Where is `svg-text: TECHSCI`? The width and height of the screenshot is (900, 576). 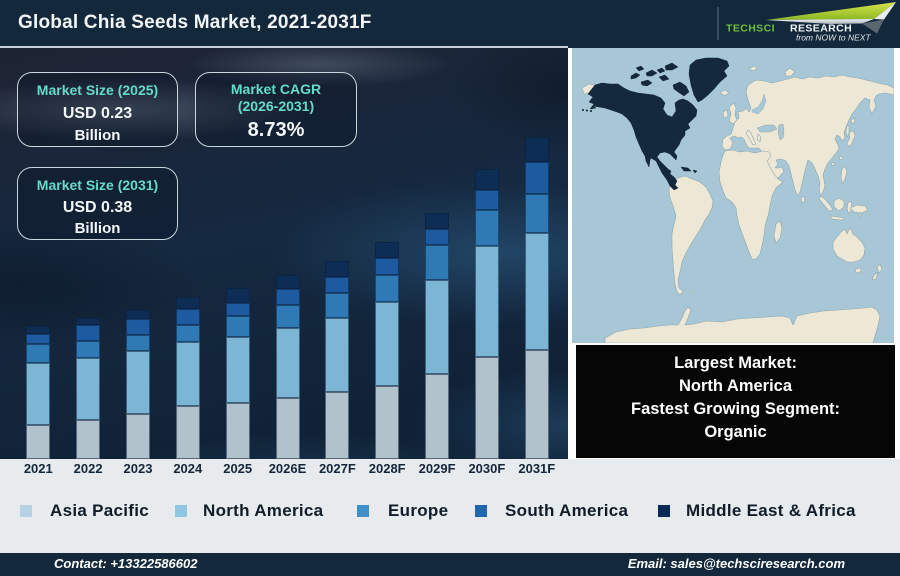 svg-text: TECHSCI is located at coordinates (750, 29).